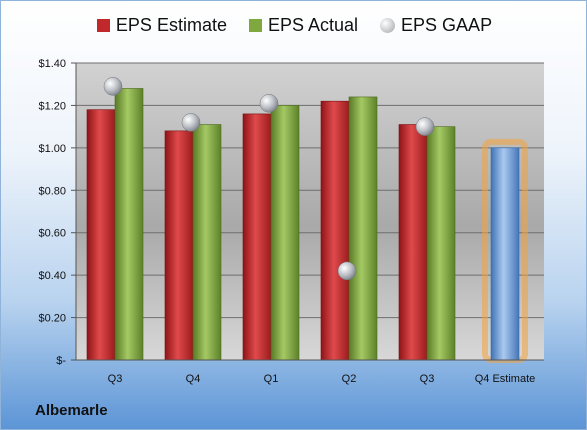 This screenshot has height=430, width=587. Describe the element at coordinates (52, 64) in the screenshot. I see `y-tick-label: $1.40` at that location.